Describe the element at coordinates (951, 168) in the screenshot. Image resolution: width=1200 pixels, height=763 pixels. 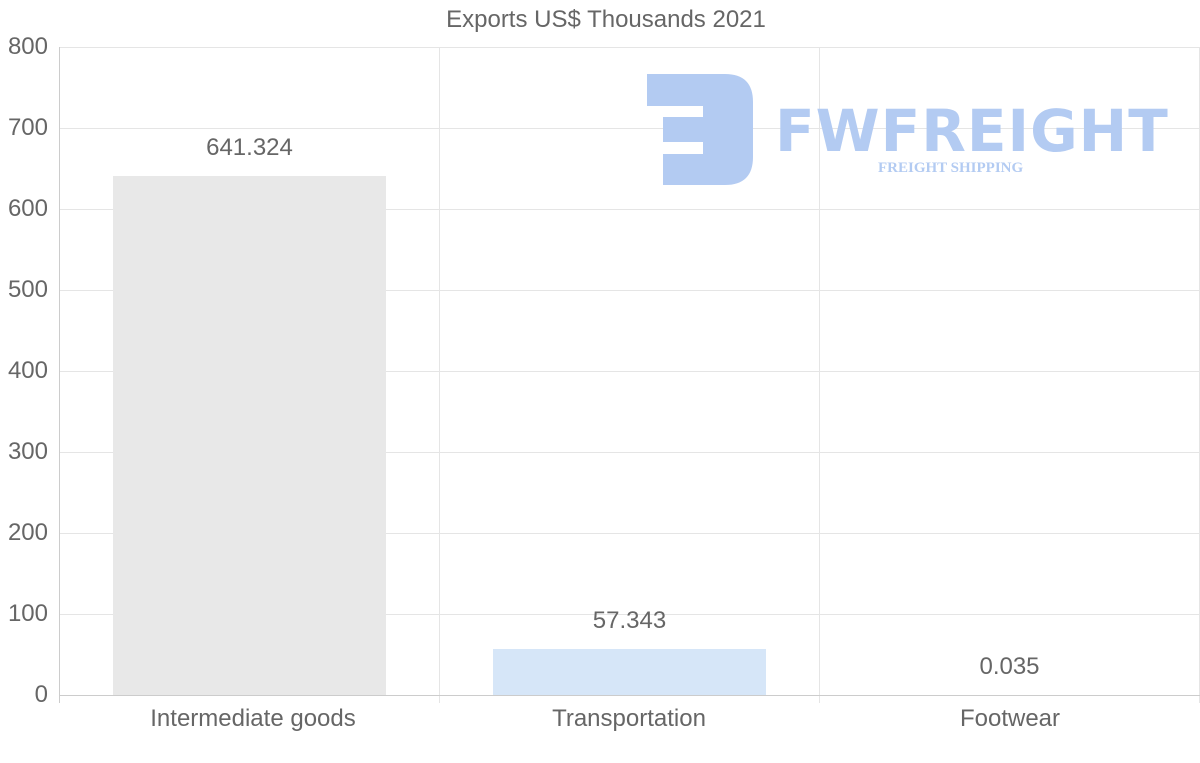
I see `watermark-tagline: FREIGHT SHIPPING` at that location.